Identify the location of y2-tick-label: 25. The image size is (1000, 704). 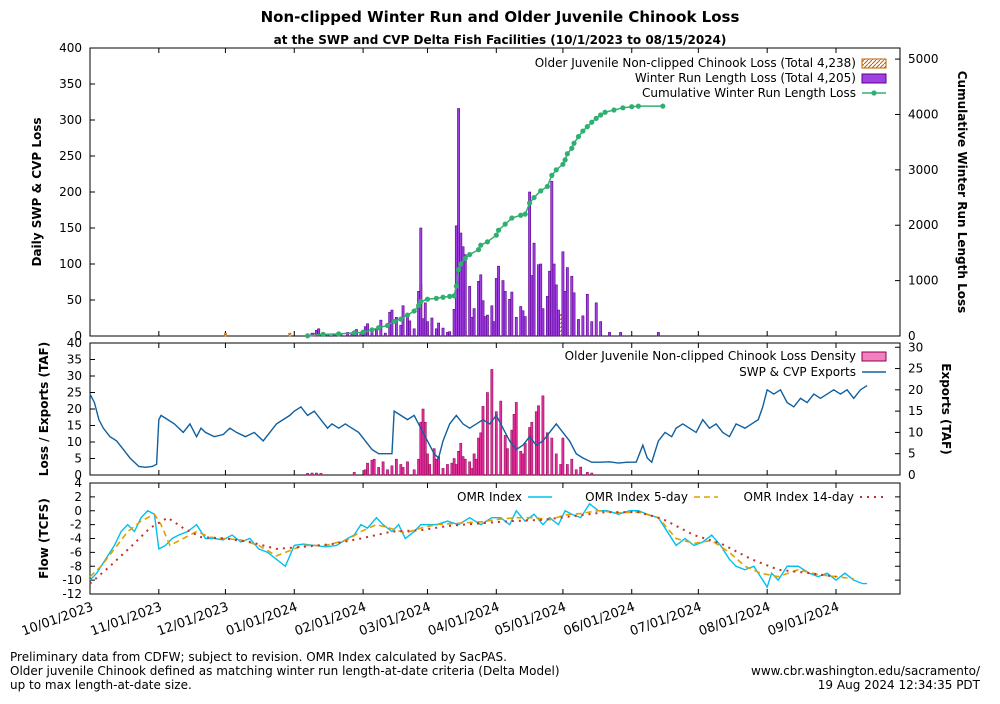
(915, 369).